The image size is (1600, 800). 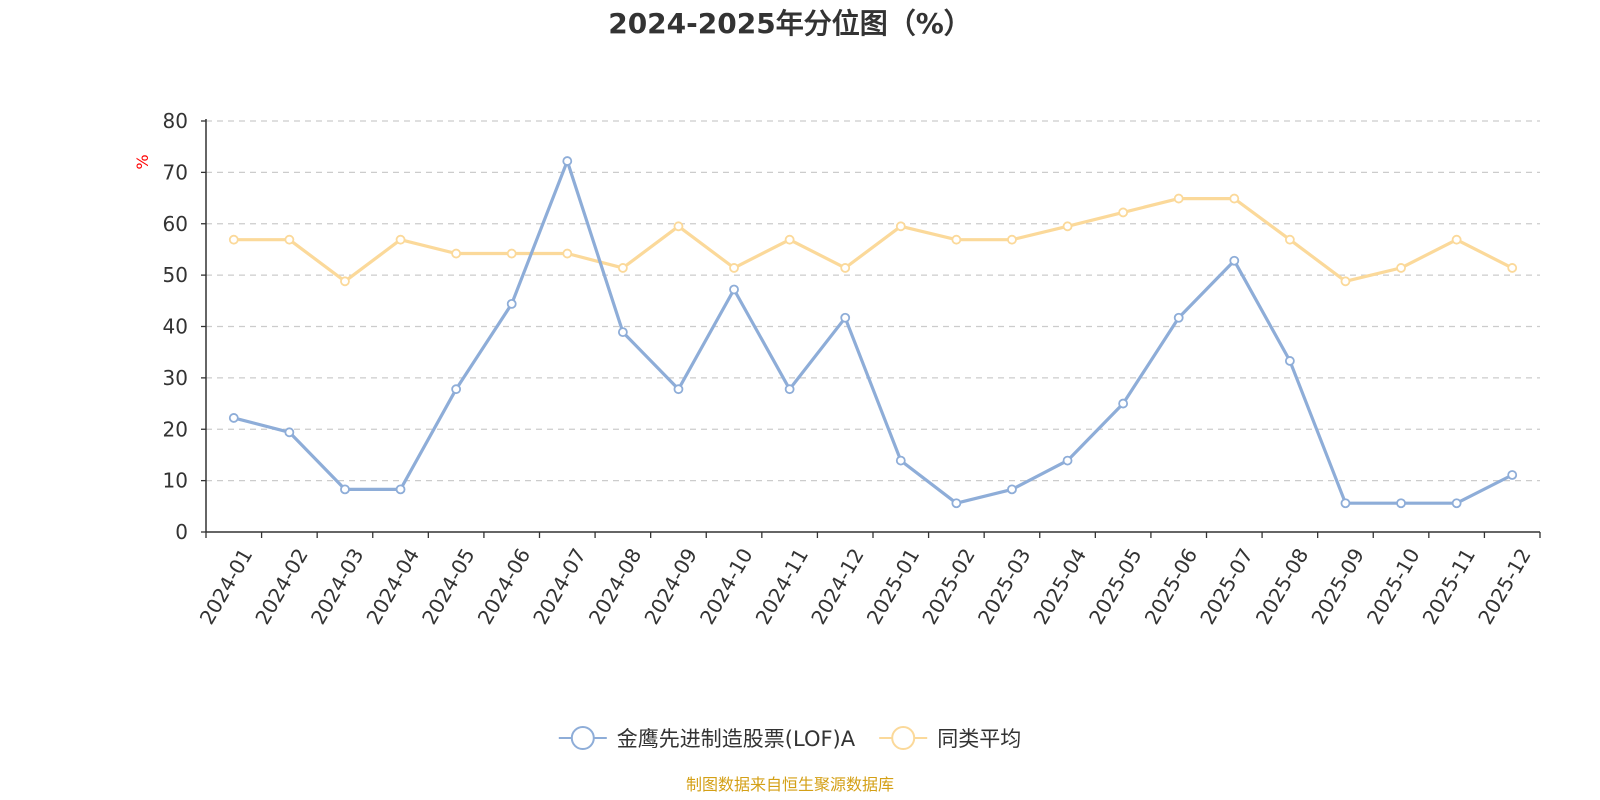 I want to click on x-tick-label: 2025-06, so click(x=1171, y=586).